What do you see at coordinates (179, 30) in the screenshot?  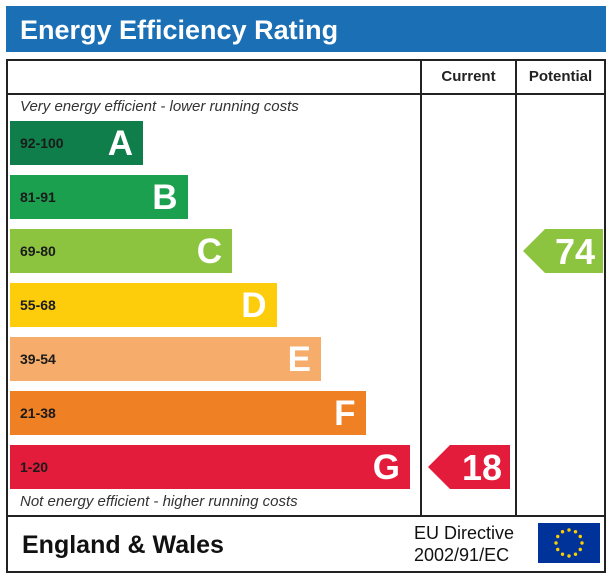 I see `page-title: Energy Efficiency Rating` at bounding box center [179, 30].